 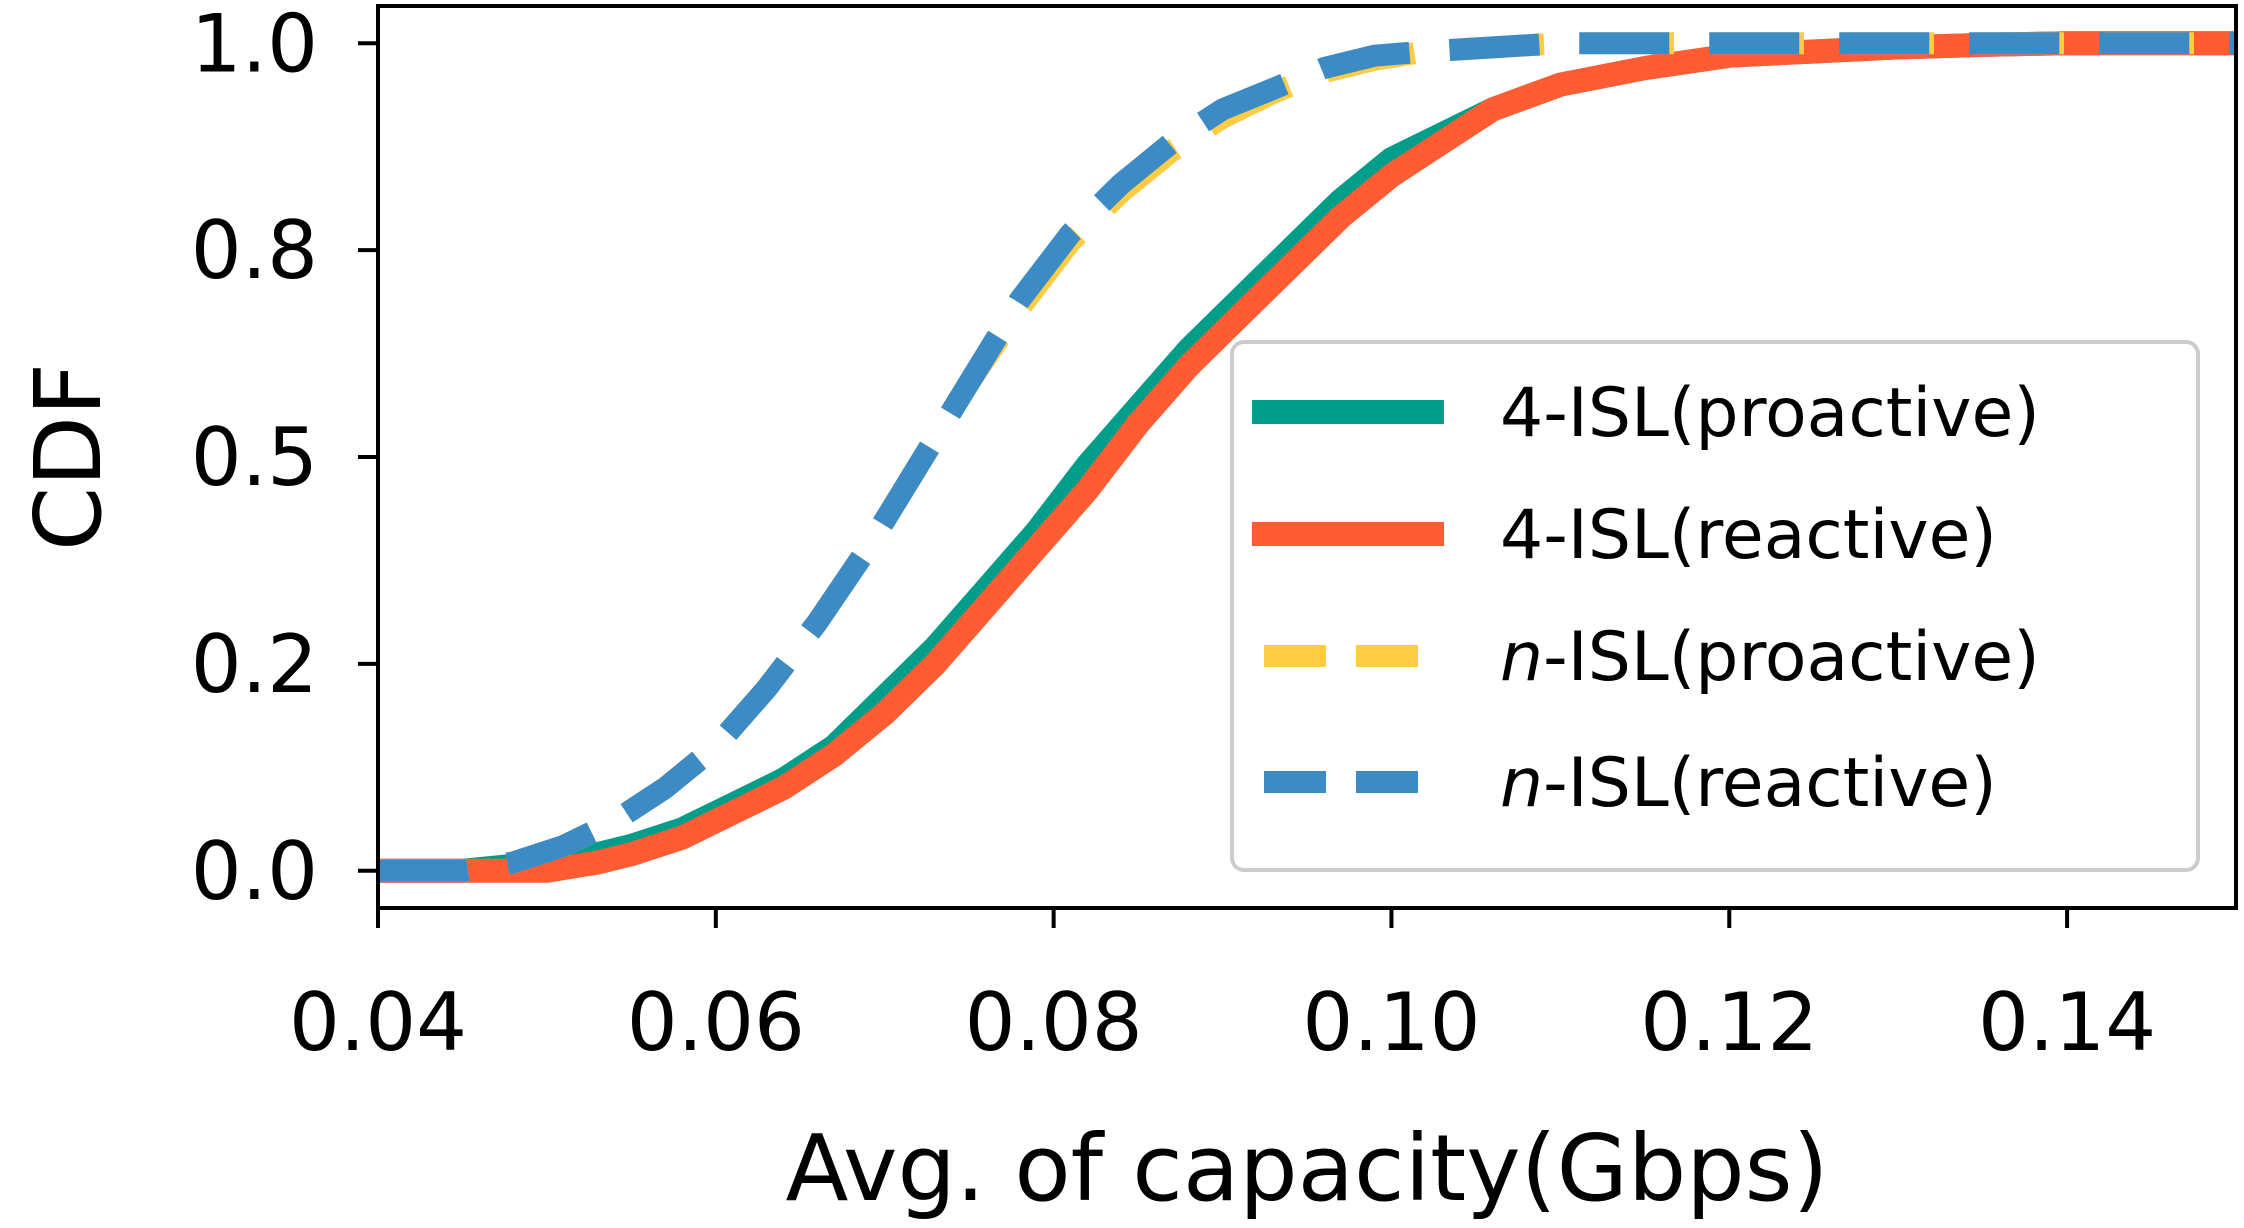 What do you see at coordinates (254, 250) in the screenshot?
I see `y-tick-label: 0.8` at bounding box center [254, 250].